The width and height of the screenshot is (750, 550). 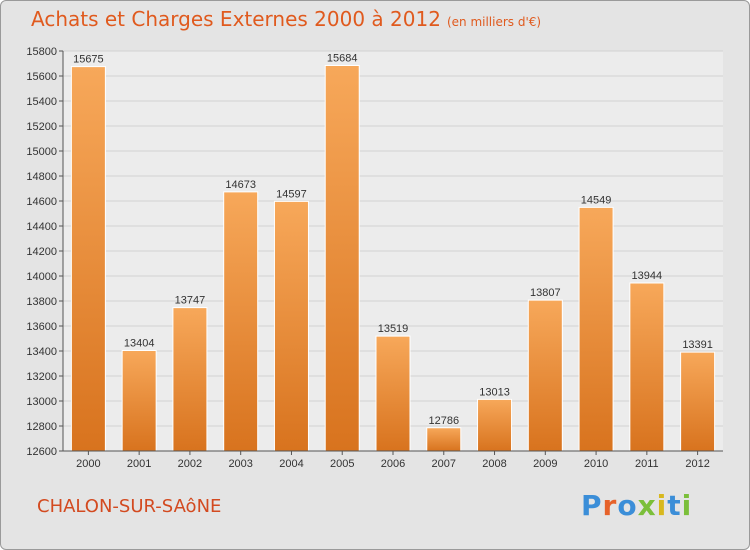 What do you see at coordinates (41, 252) in the screenshot?
I see `y-tick-label: 14200` at bounding box center [41, 252].